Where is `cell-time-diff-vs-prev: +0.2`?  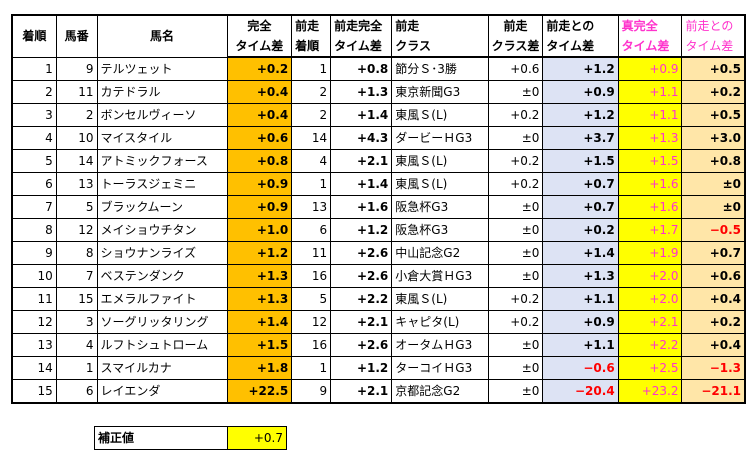
cell-time-diff-vs-prev: +0.2 is located at coordinates (580, 230).